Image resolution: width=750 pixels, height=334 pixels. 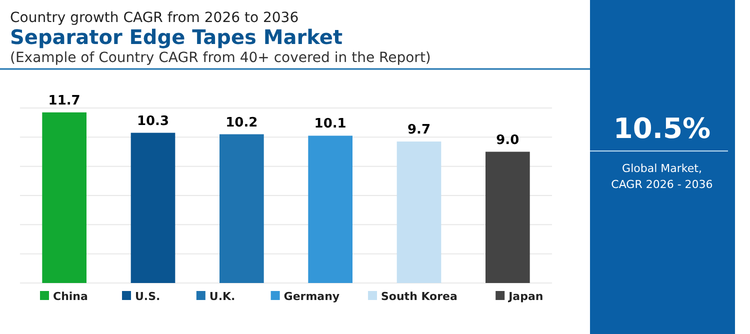 I want to click on data-label: 10.3, so click(x=153, y=121).